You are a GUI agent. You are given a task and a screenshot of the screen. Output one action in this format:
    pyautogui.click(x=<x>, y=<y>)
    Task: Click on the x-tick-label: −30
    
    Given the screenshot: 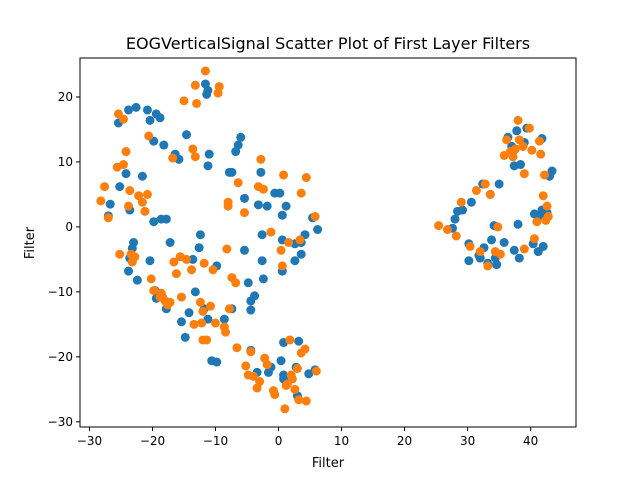 What is the action you would take?
    pyautogui.click(x=89, y=441)
    